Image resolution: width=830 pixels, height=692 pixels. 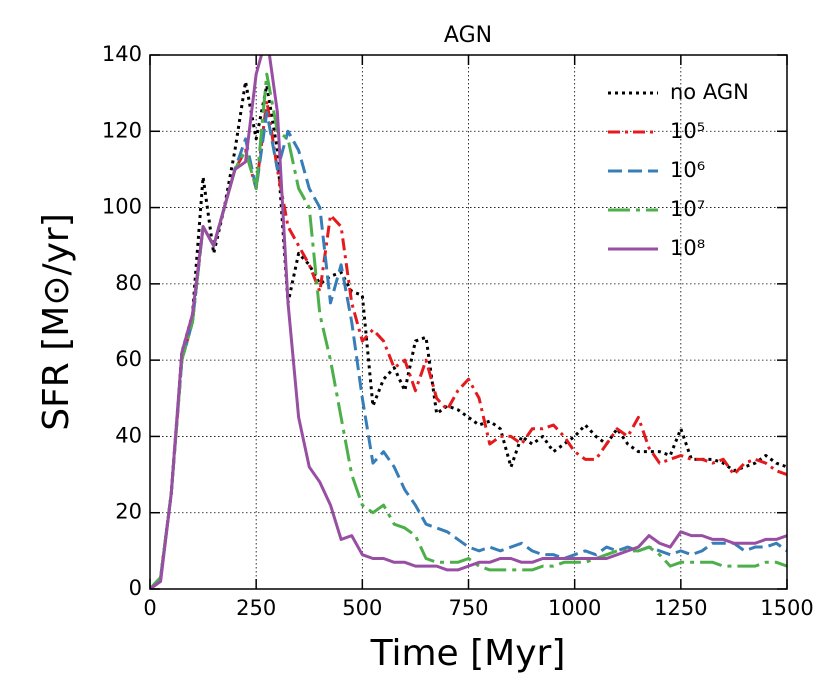 I want to click on legend: no AGN 10⁵ 10⁶ 10⁷ 10⁸, so click(x=678, y=170).